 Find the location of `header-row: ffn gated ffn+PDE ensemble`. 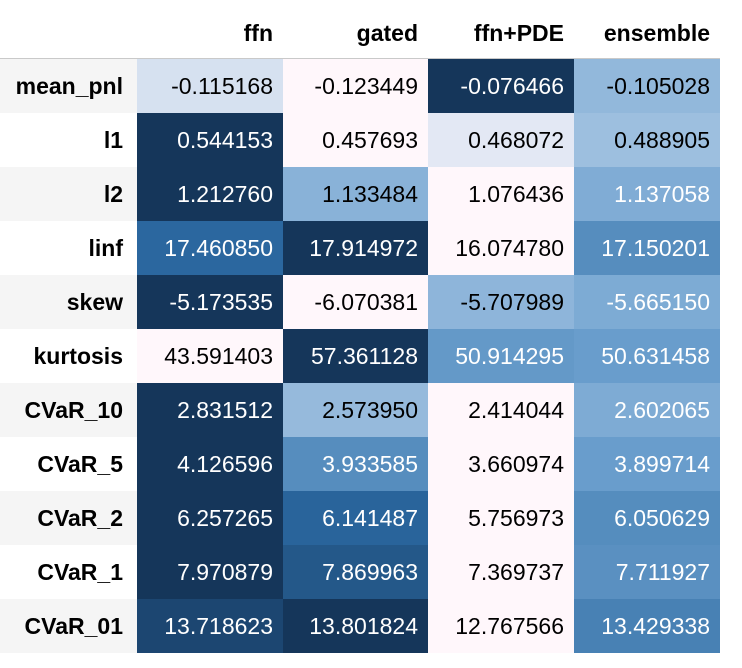

header-row: ffn gated ffn+PDE ensemble is located at coordinates (360, 33).